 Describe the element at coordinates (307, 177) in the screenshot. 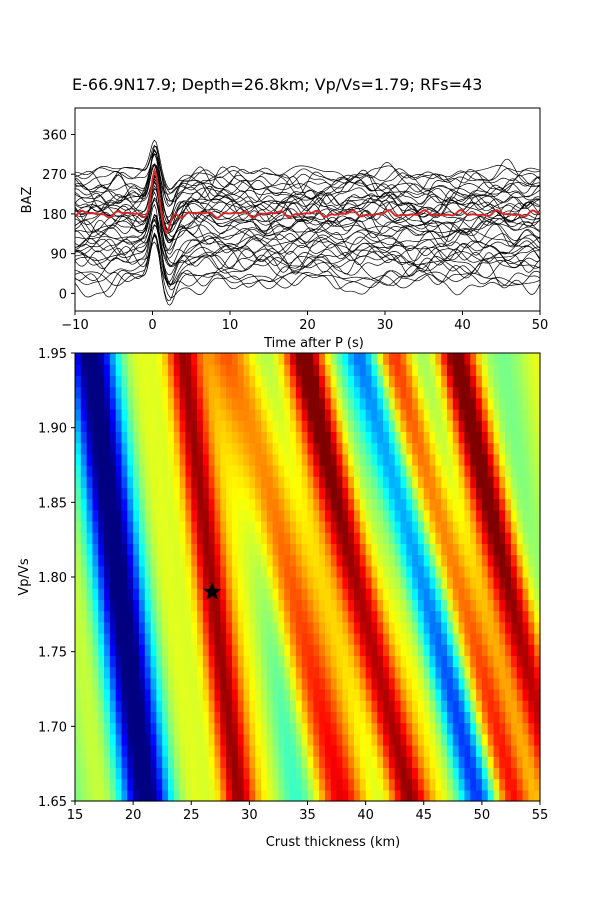

I see `receiver-function-trace` at that location.